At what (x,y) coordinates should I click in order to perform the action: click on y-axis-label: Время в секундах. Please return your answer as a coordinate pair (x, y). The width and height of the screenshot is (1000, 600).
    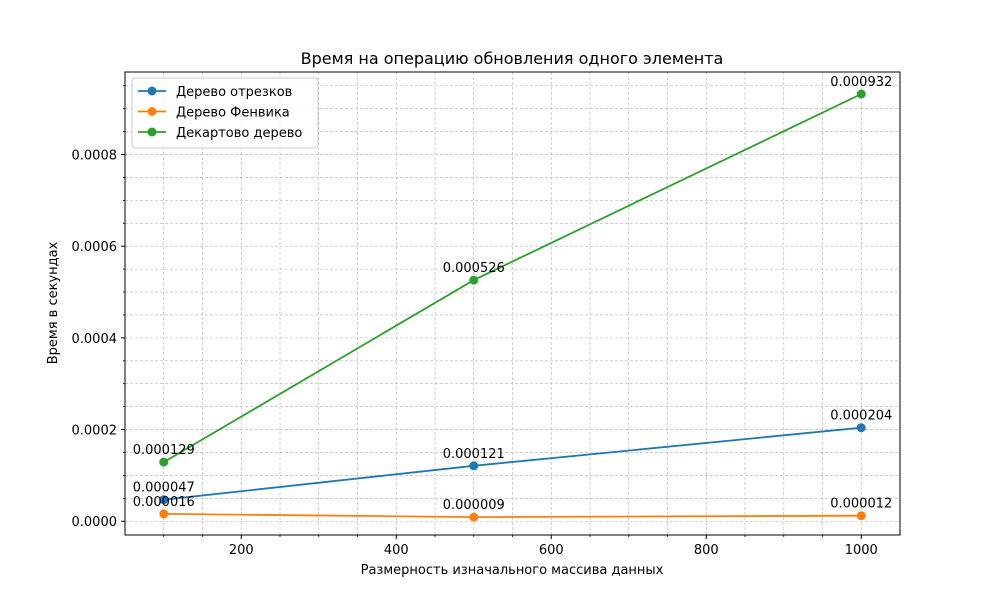
    Looking at the image, I should click on (53, 302).